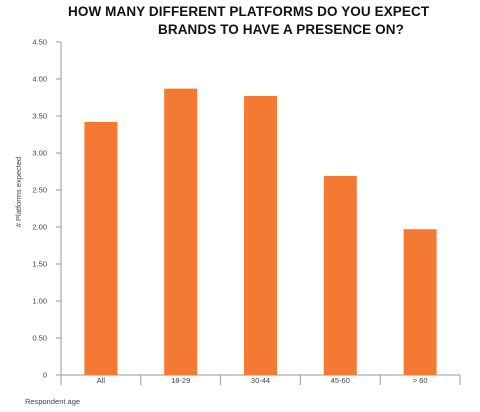 This screenshot has height=412, width=480. I want to click on y-tick-label: 4.50, so click(39, 42).